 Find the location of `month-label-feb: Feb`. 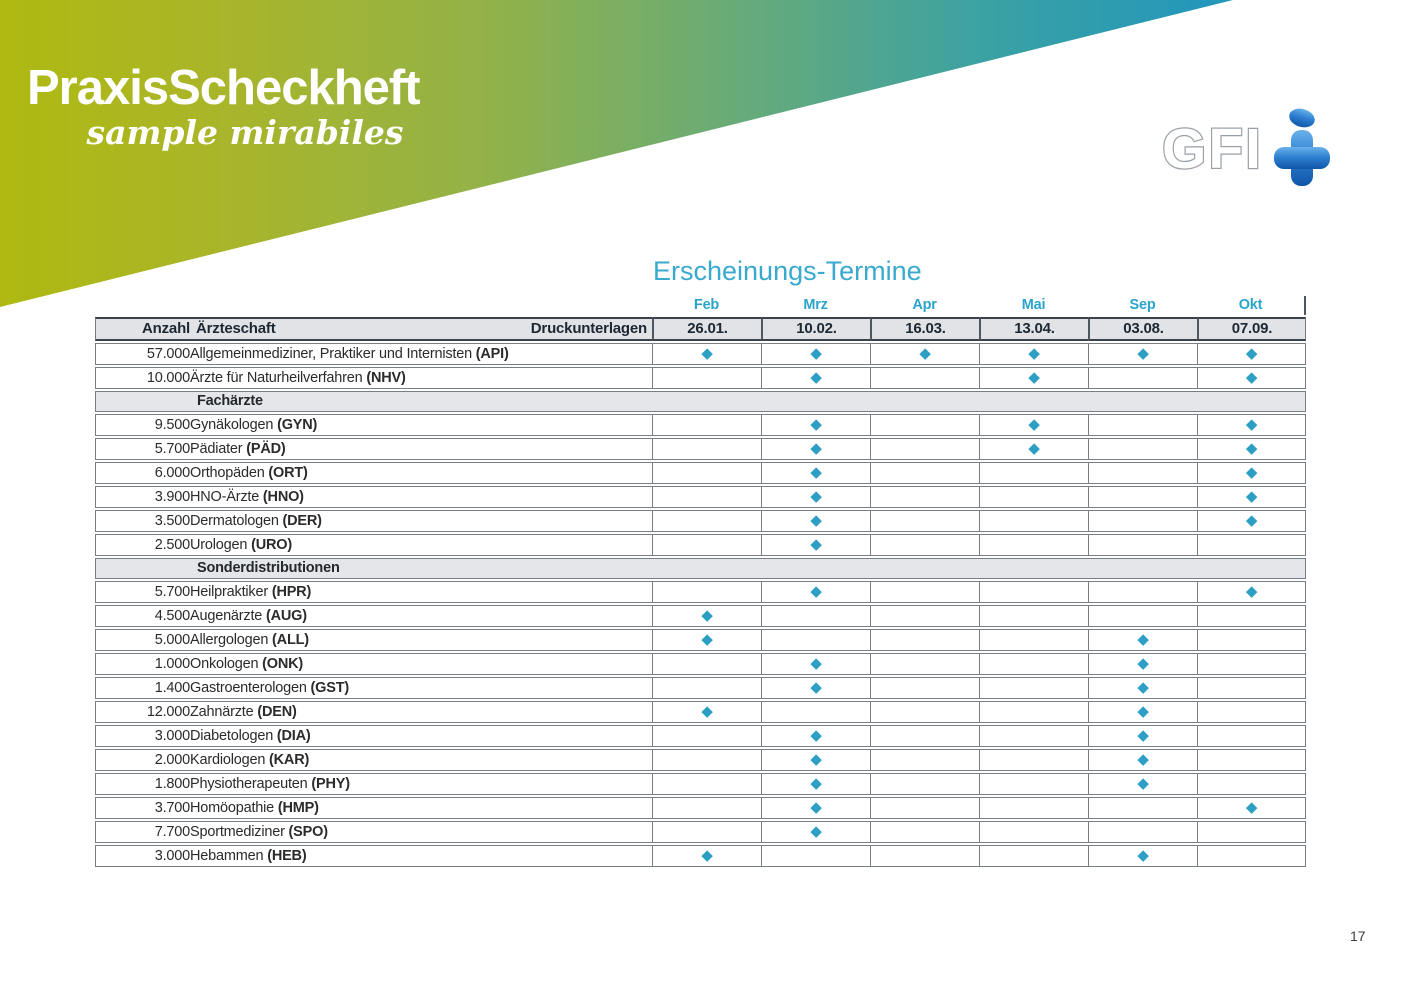

month-label-feb: Feb is located at coordinates (706, 305).